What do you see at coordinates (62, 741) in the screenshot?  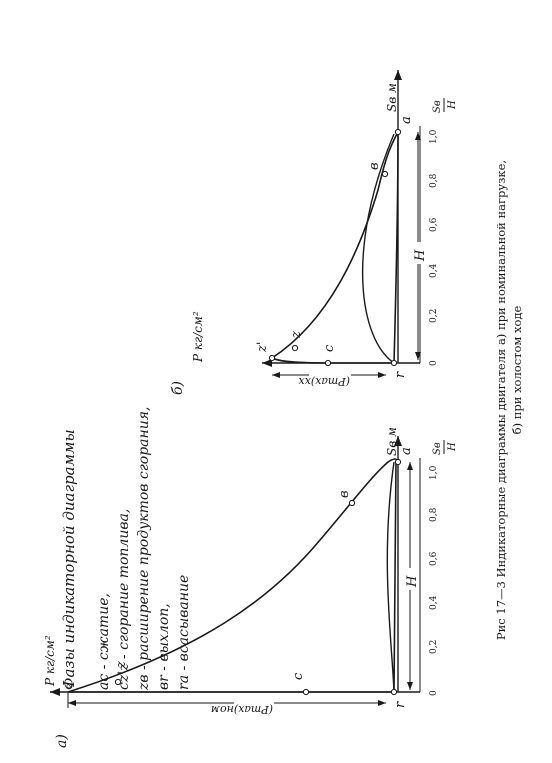 I see `diagram-a-tag: а)` at bounding box center [62, 741].